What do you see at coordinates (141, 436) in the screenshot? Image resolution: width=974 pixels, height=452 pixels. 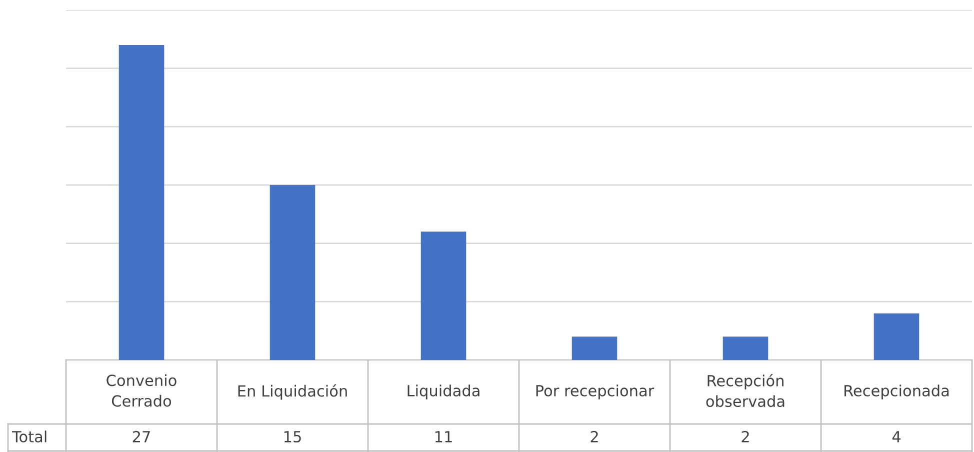 I see `data-label: 27` at bounding box center [141, 436].